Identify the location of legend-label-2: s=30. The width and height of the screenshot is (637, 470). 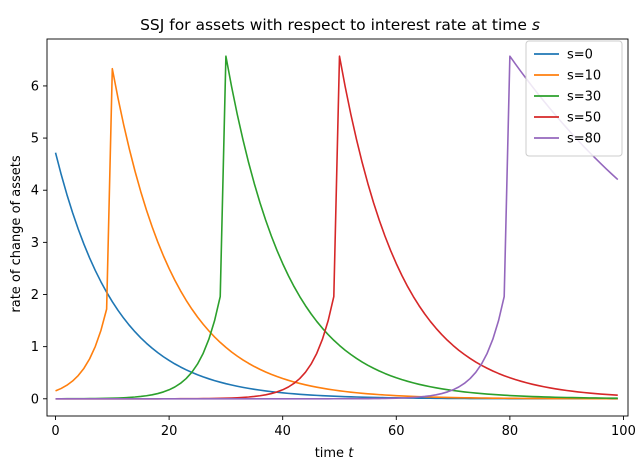
(584, 97).